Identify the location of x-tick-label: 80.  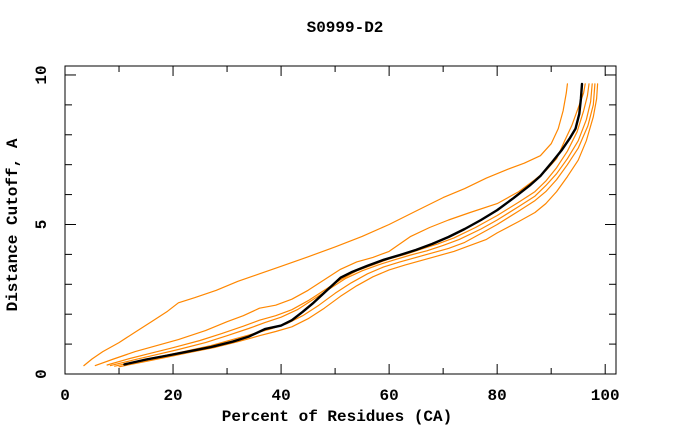
(497, 396).